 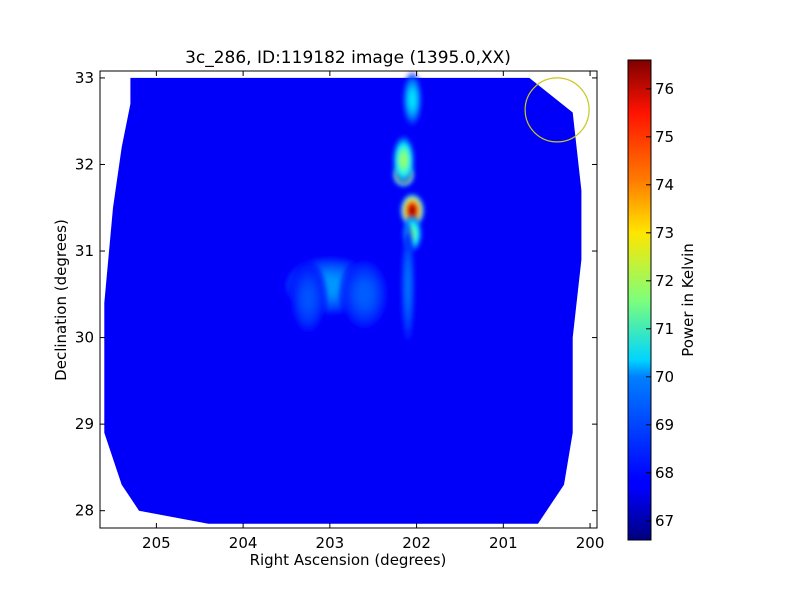 What do you see at coordinates (416, 543) in the screenshot?
I see `x-tick-label: 202` at bounding box center [416, 543].